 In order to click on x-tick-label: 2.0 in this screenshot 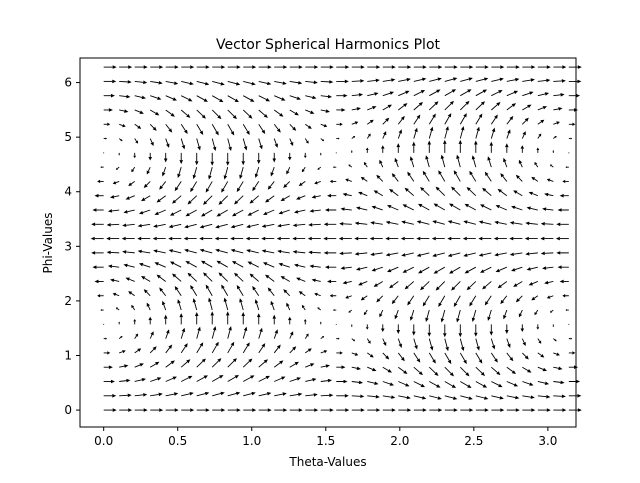, I will do `click(399, 441)`.